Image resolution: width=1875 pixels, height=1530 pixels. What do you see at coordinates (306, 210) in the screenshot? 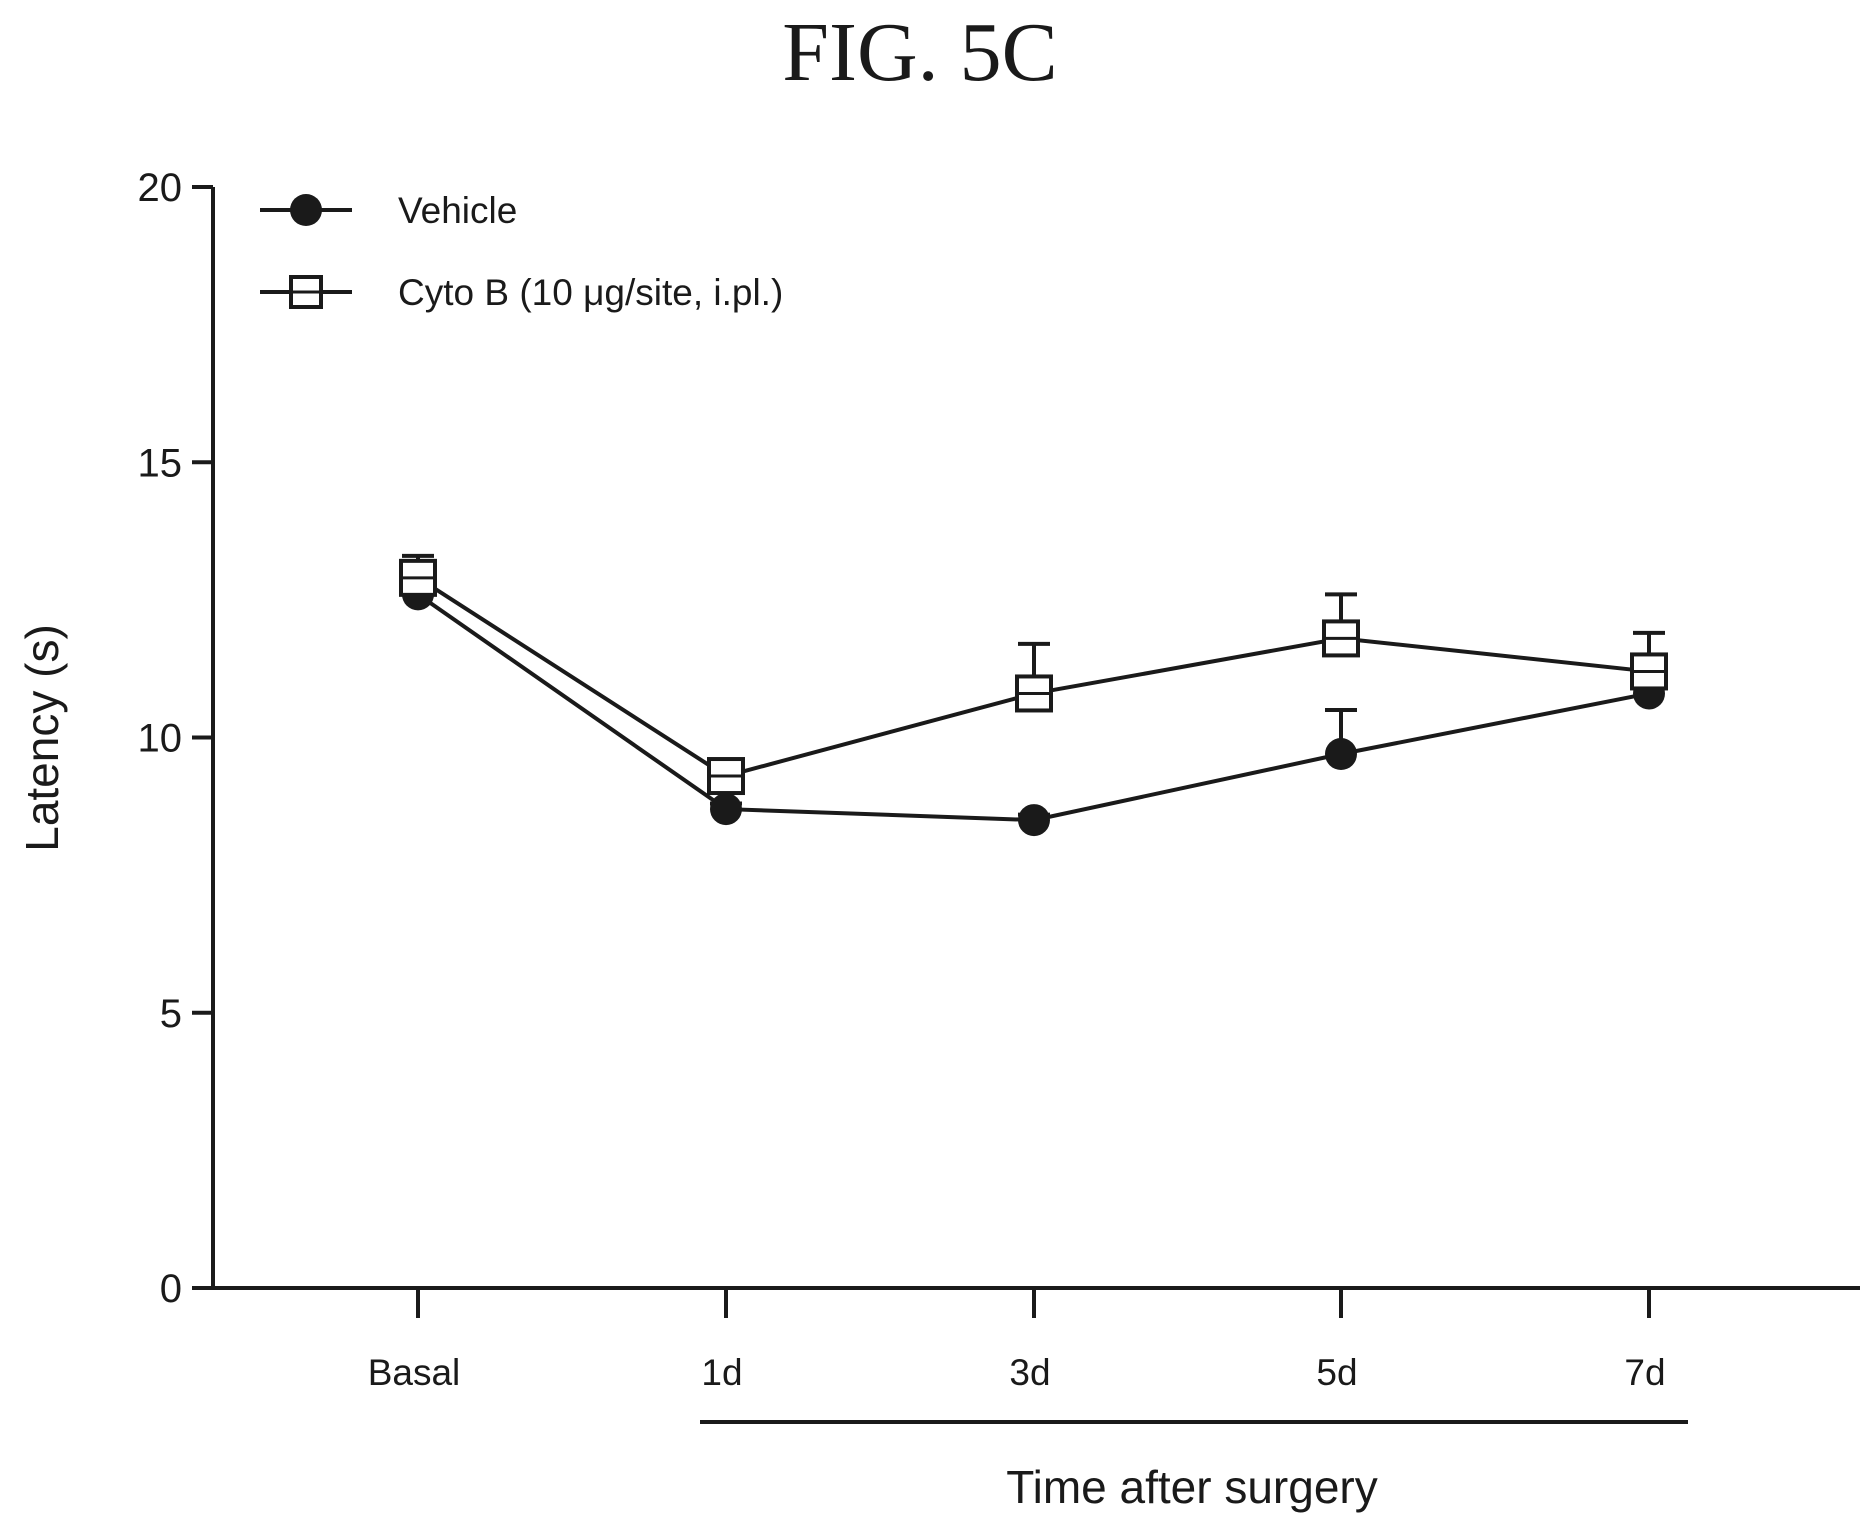
I see `legend-marker-vehicle` at bounding box center [306, 210].